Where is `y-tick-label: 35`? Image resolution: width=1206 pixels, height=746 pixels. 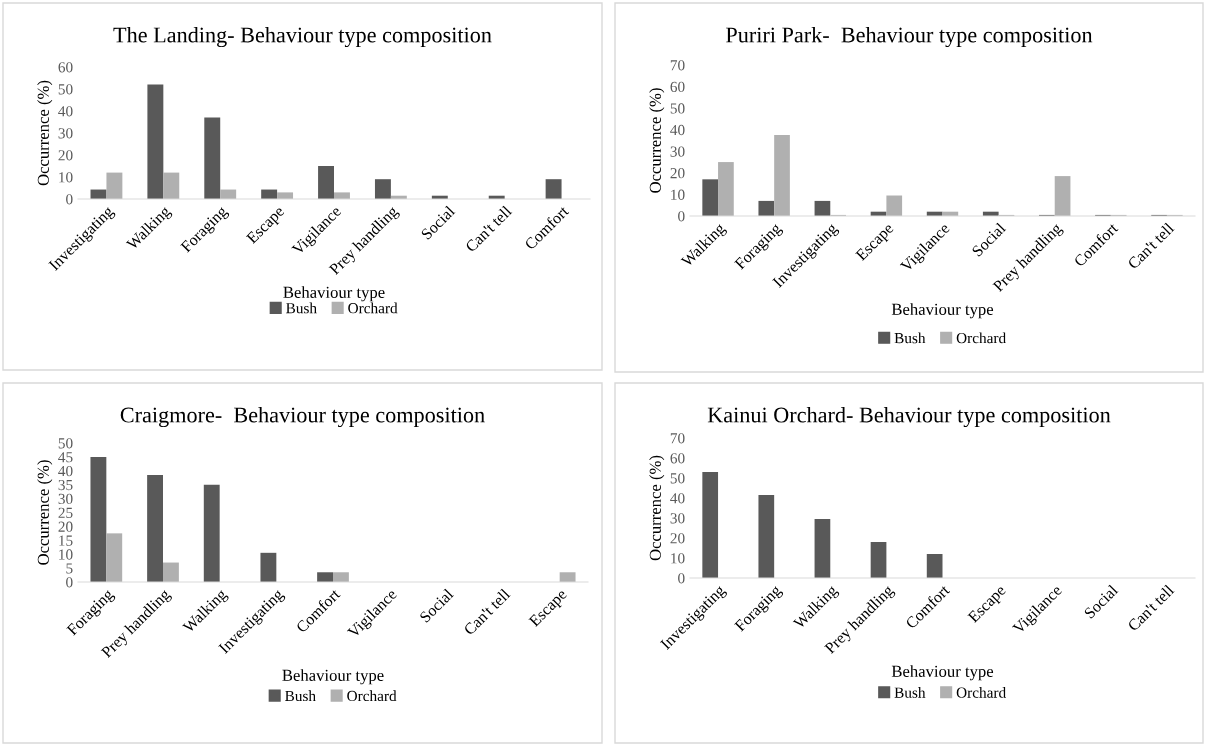 y-tick-label: 35 is located at coordinates (65, 485).